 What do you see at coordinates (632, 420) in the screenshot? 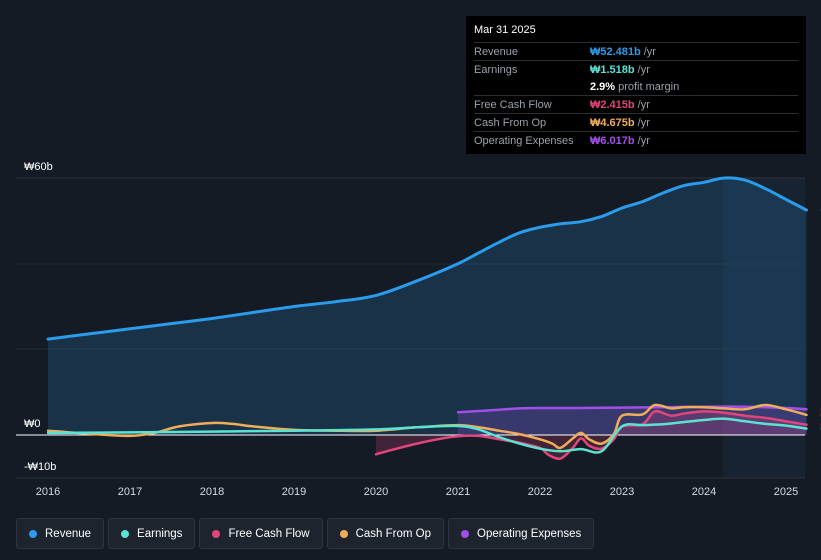
I see `area-operating-expenses` at bounding box center [632, 420].